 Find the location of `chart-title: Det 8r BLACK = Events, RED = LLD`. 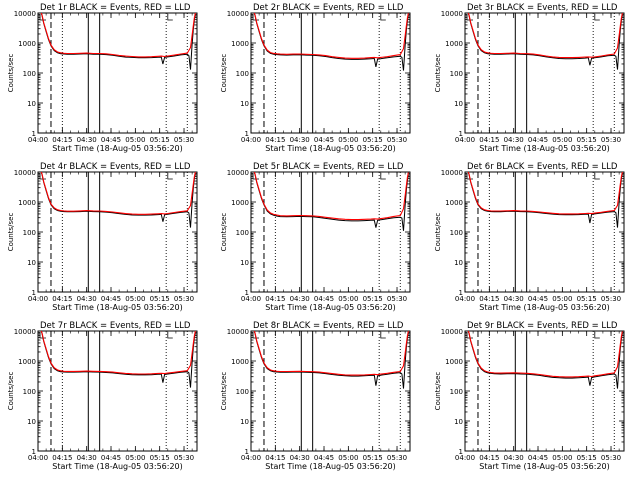

chart-title: Det 8r BLACK = Events, RED = LLD is located at coordinates (328, 326).